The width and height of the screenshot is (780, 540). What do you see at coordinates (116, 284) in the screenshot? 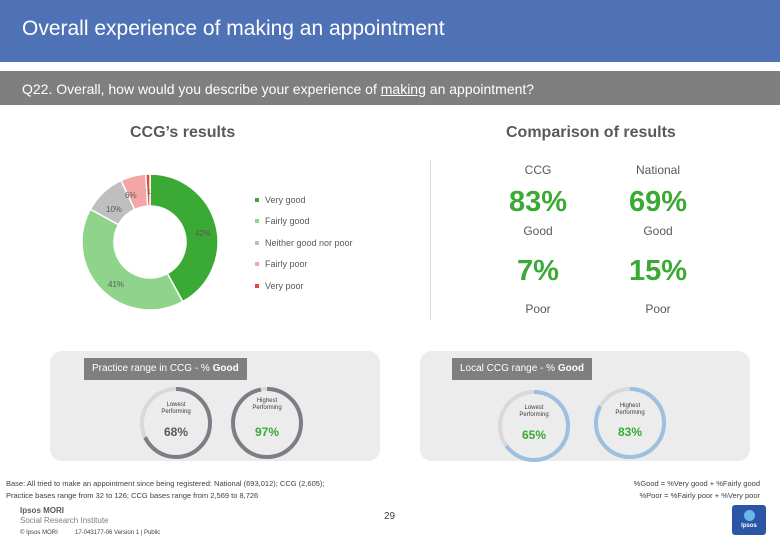
I see `seg-label-fairly-good: 41%` at bounding box center [116, 284].